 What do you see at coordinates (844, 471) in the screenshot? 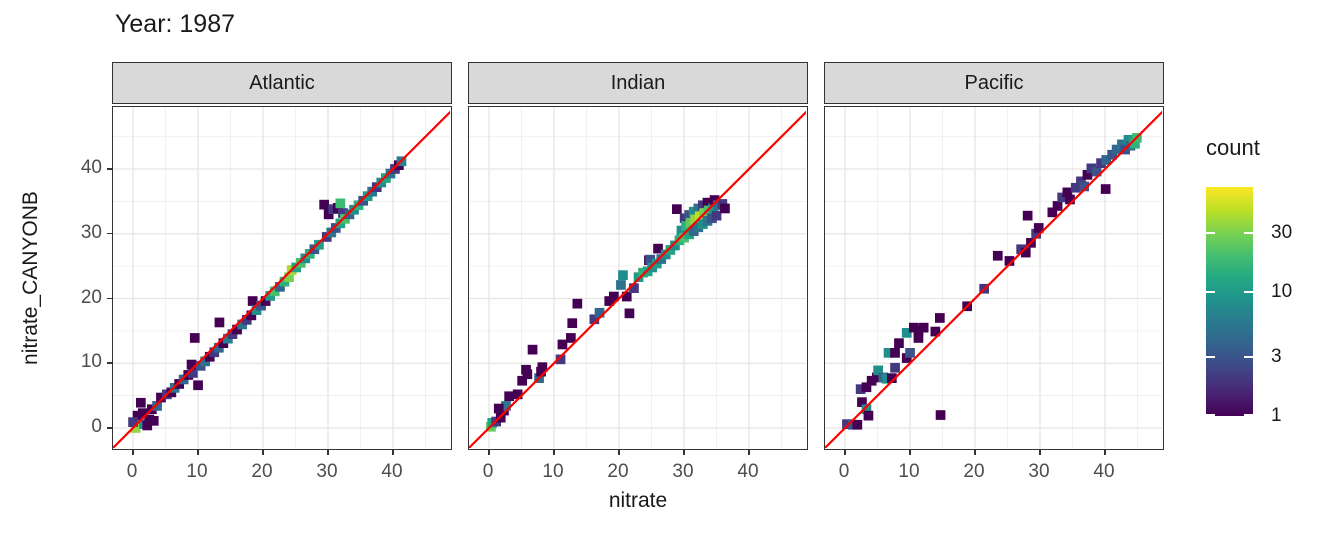
I see `x-tick-label: 0` at bounding box center [844, 471].